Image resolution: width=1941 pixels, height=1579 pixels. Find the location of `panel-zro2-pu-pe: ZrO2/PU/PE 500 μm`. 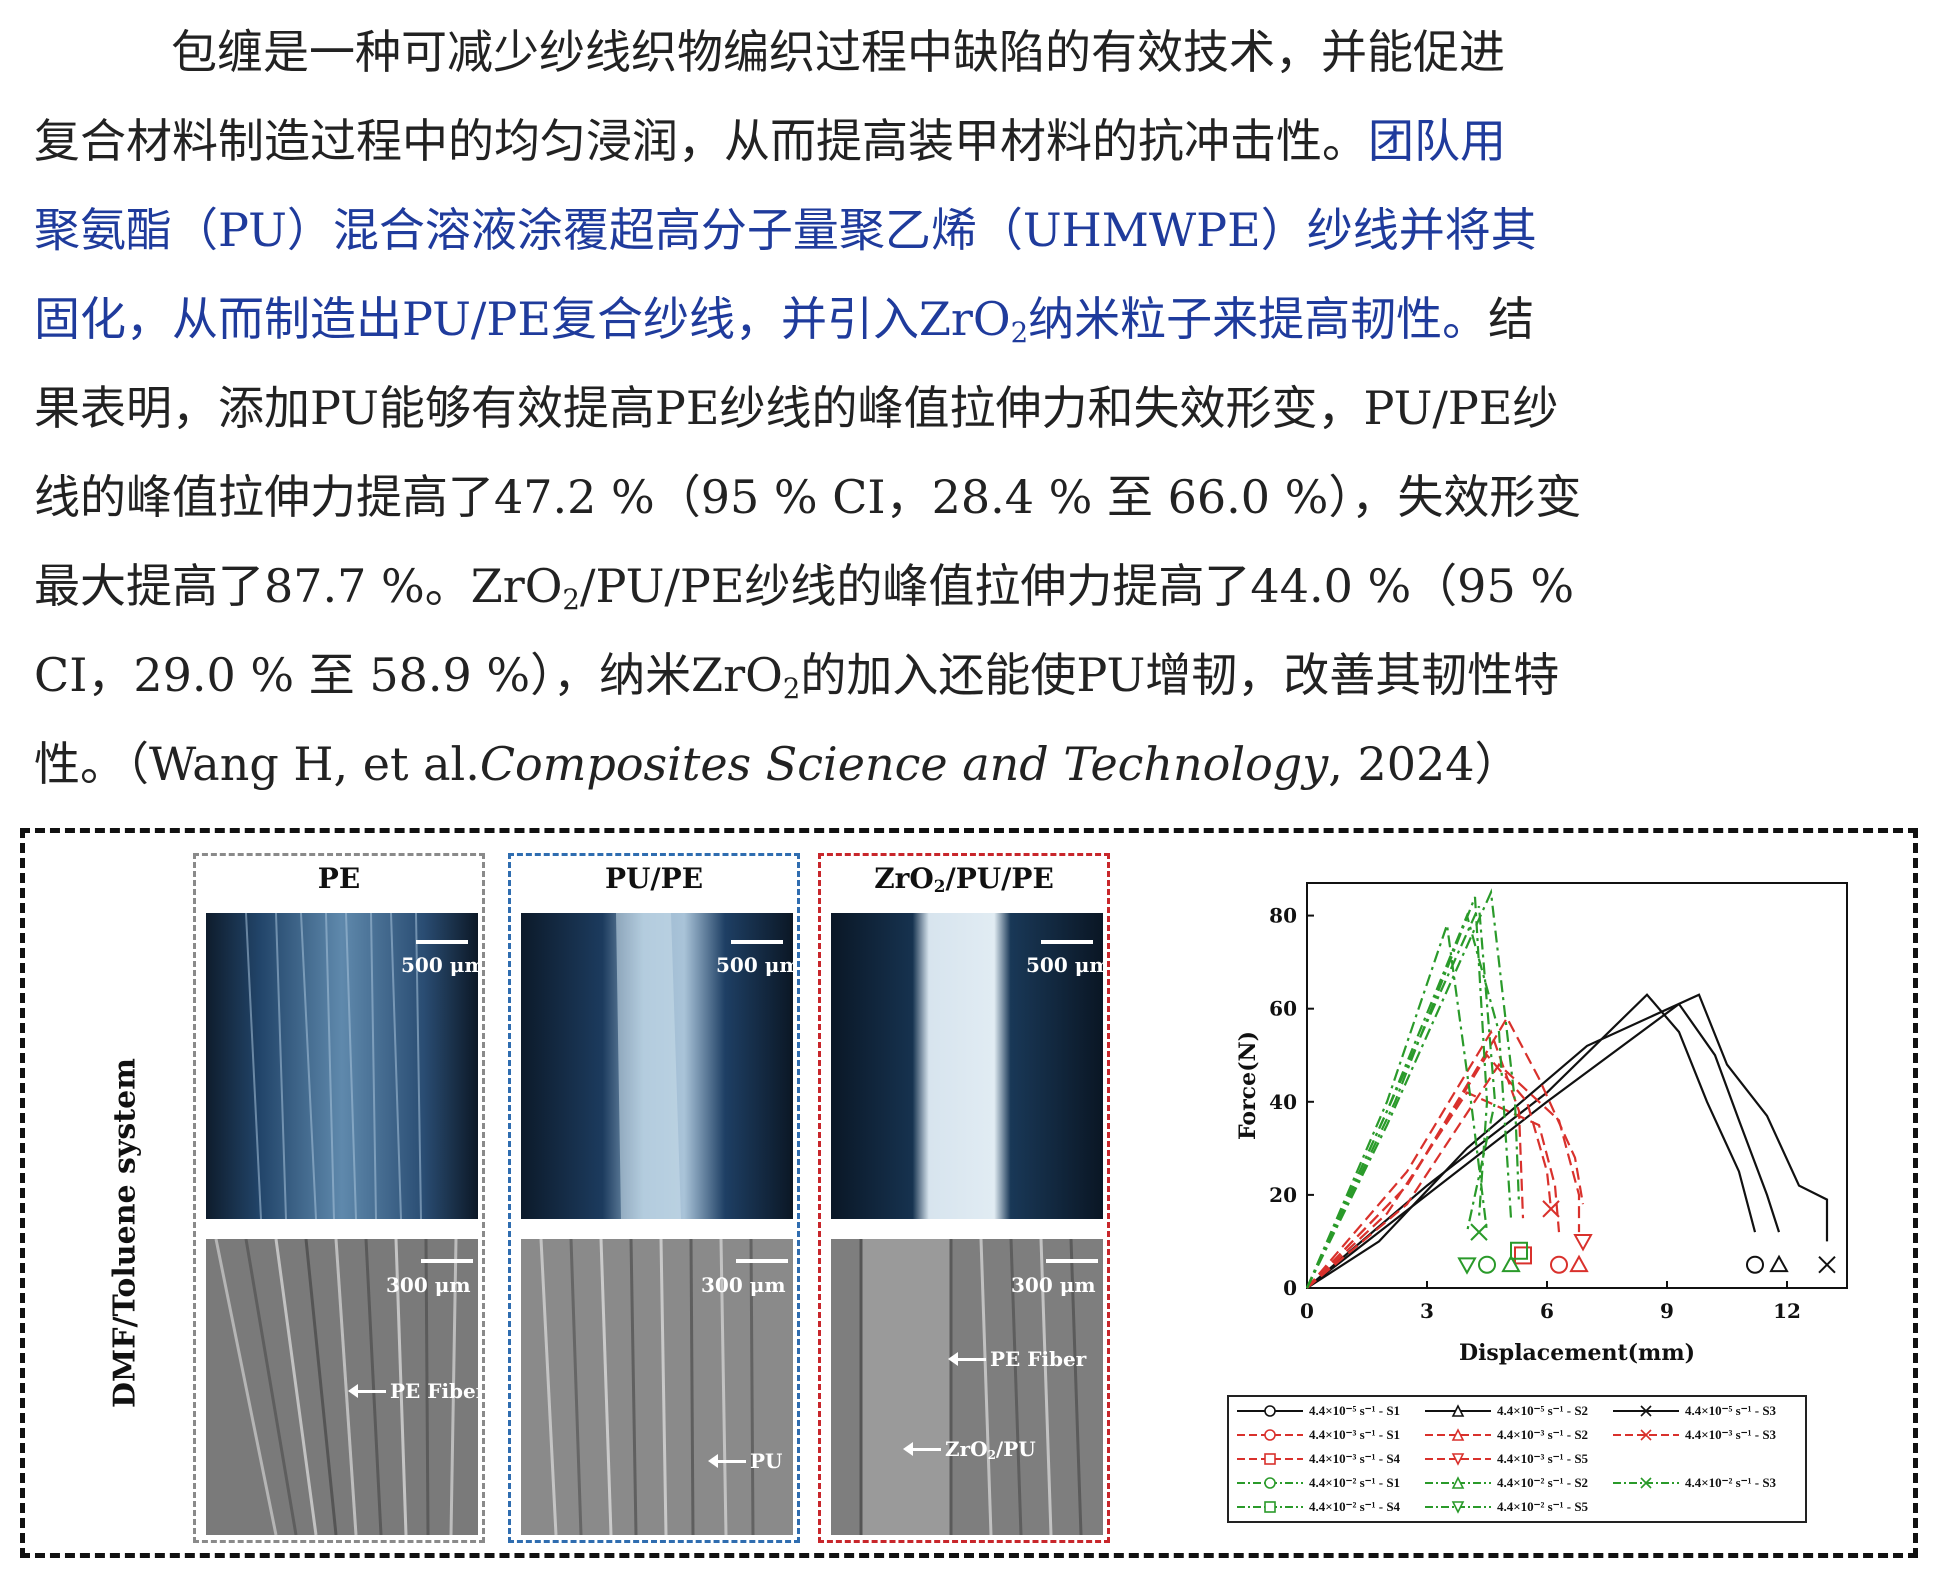

panel-zro2-pu-pe: ZrO2/PU/PE 500 μm is located at coordinates (964, 1198).